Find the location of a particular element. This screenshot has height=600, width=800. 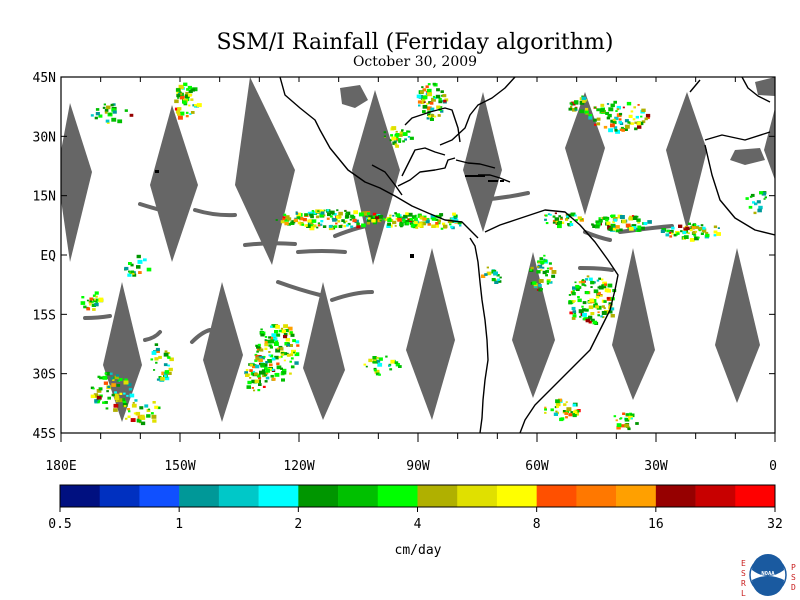

esrl-letter-s: S is located at coordinates (743, 573).